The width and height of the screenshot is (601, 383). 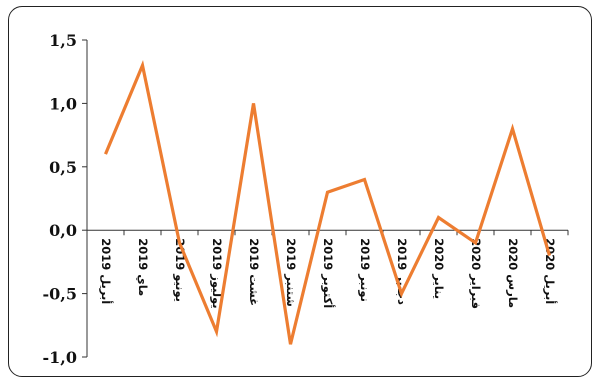 What do you see at coordinates (143, 267) in the screenshot?
I see `x-tick-label: ماي 2019` at bounding box center [143, 267].